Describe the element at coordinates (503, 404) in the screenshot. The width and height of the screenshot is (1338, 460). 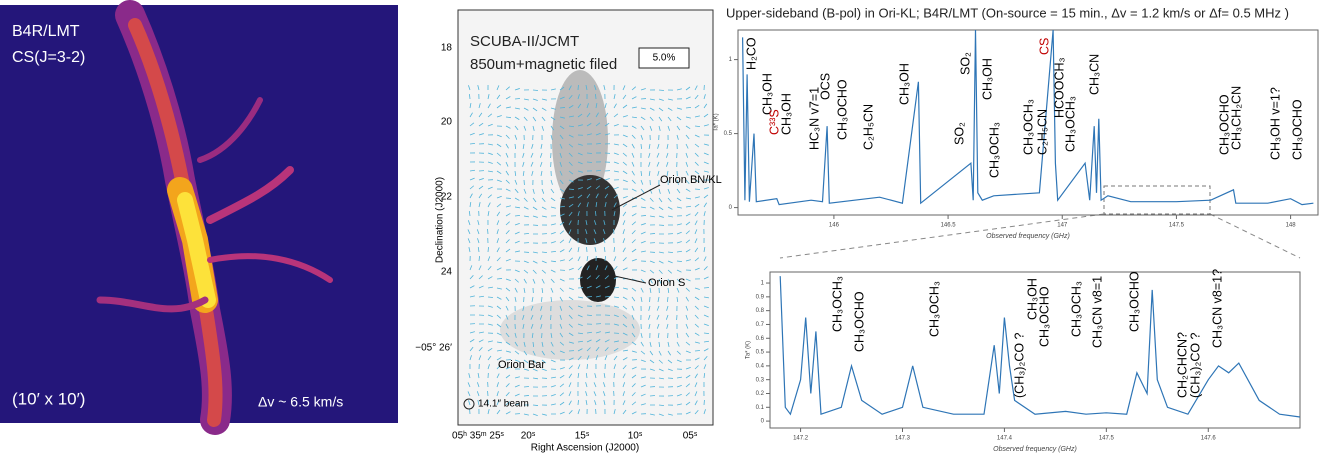
I see `beam-label: 14.1″ beam` at that location.